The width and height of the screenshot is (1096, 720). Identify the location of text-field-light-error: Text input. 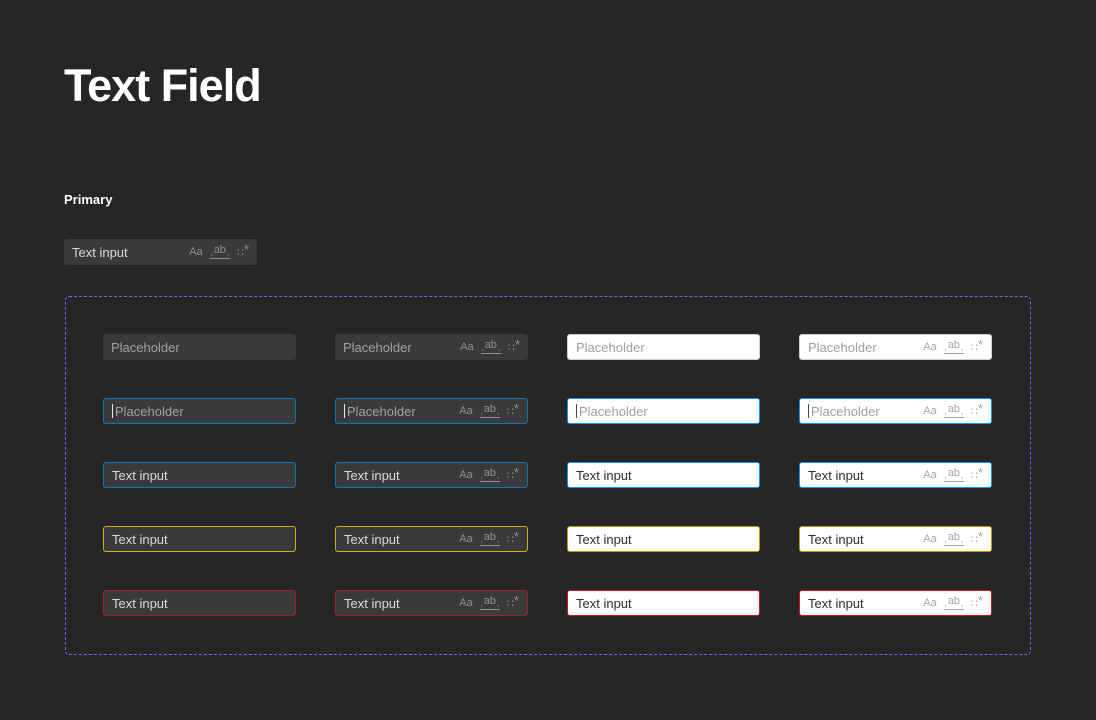
(663, 603).